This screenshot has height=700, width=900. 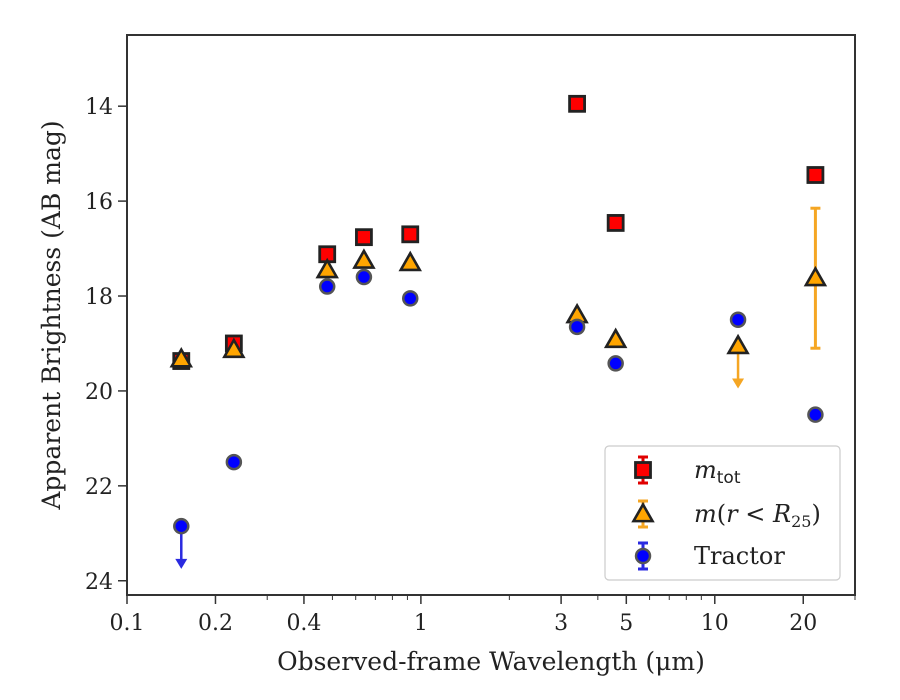 What do you see at coordinates (303, 623) in the screenshot?
I see `x-tick-label: 0.4` at bounding box center [303, 623].